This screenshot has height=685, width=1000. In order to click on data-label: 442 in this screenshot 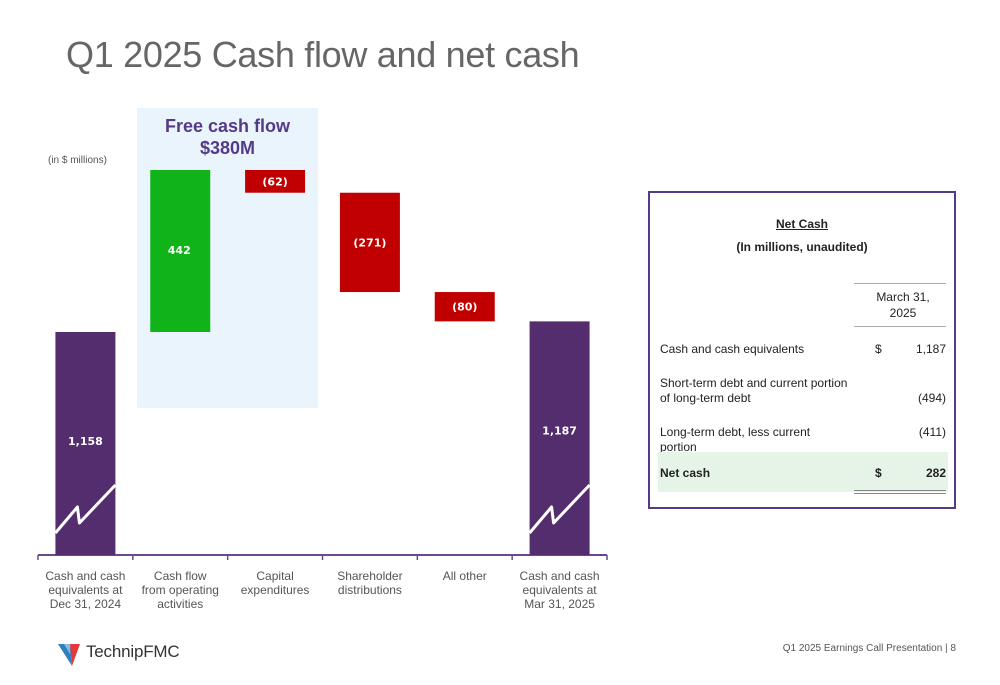, I will do `click(179, 250)`.